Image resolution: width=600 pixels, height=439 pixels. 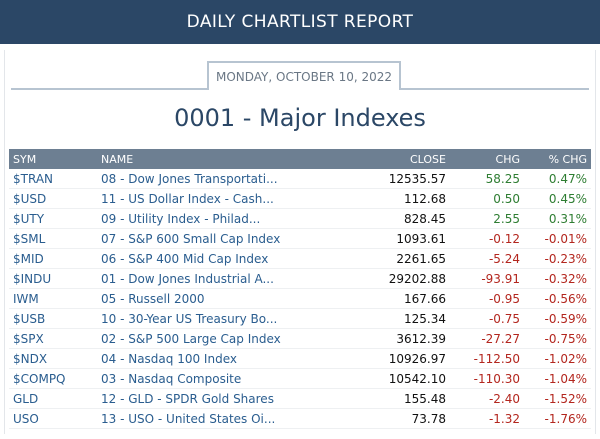 What do you see at coordinates (187, 398) in the screenshot?
I see `index-name-link: 12 - GLD - SPDR Gold Shares` at bounding box center [187, 398].